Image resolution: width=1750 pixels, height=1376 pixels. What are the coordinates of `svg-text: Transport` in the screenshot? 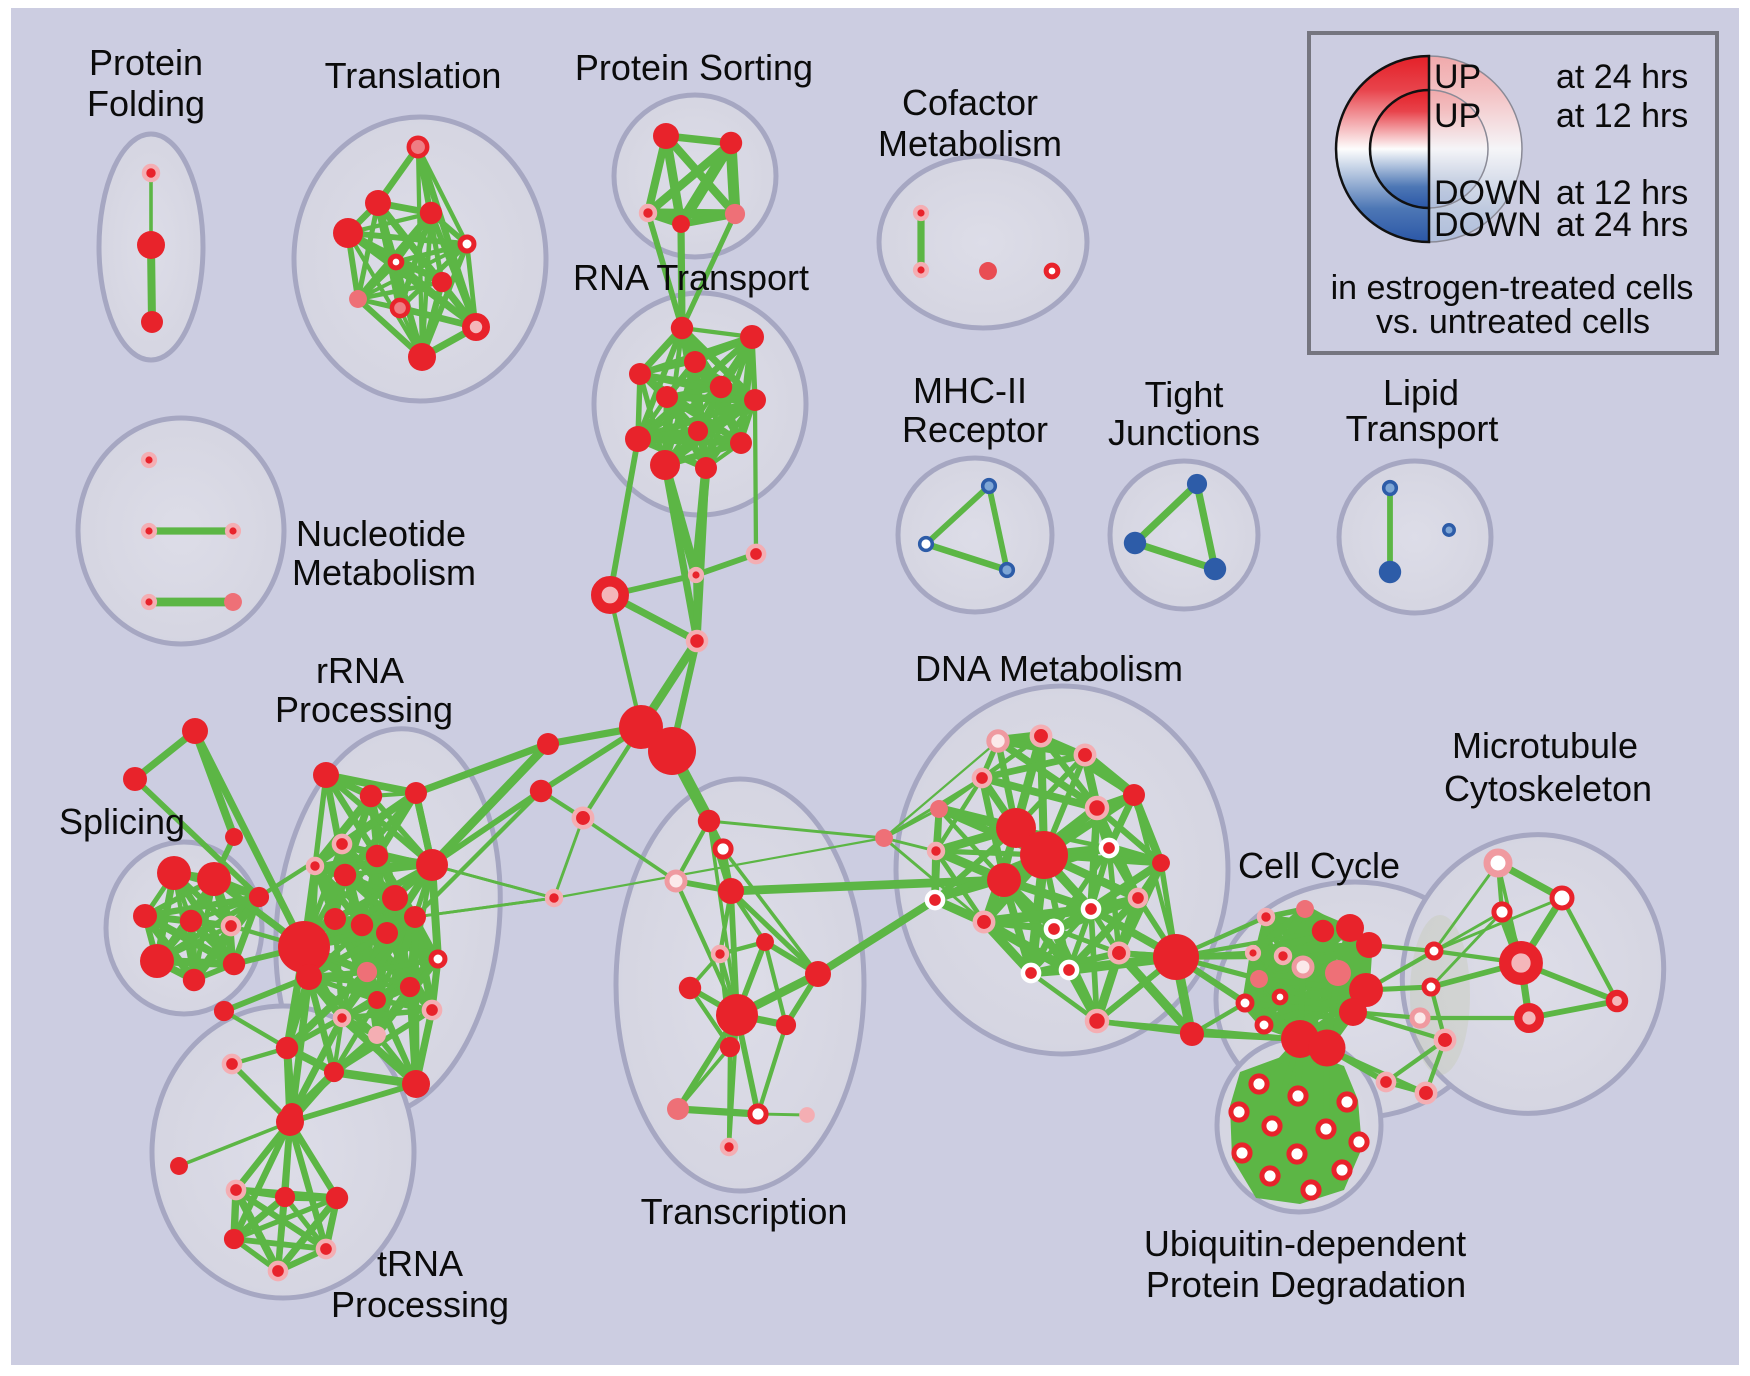 It's located at (1422, 428).